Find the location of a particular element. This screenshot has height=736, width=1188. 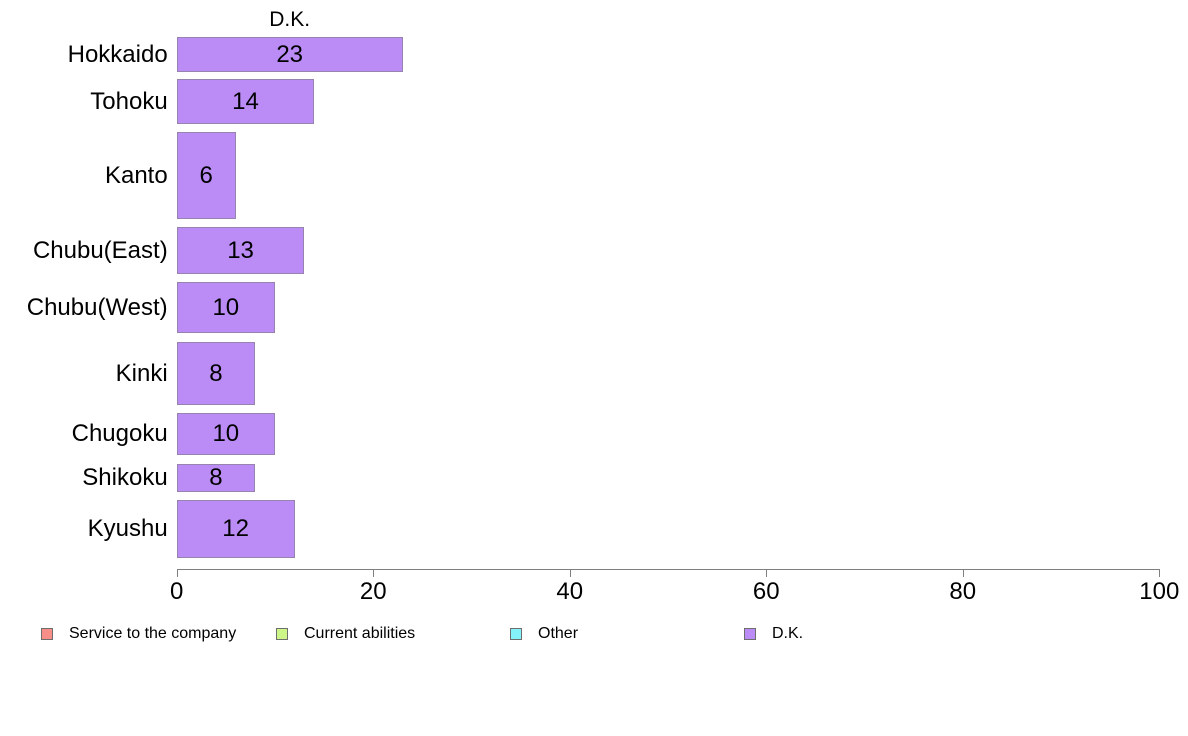

legend-swatch-current-abilities is located at coordinates (282, 634).